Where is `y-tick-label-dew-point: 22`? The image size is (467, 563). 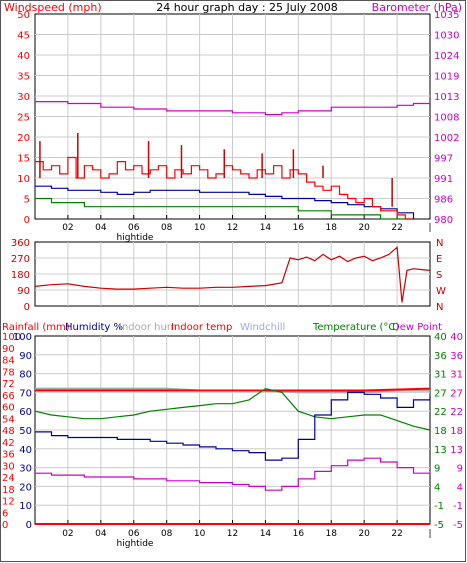
y-tick-label-dew-point: 22 is located at coordinates (456, 412).